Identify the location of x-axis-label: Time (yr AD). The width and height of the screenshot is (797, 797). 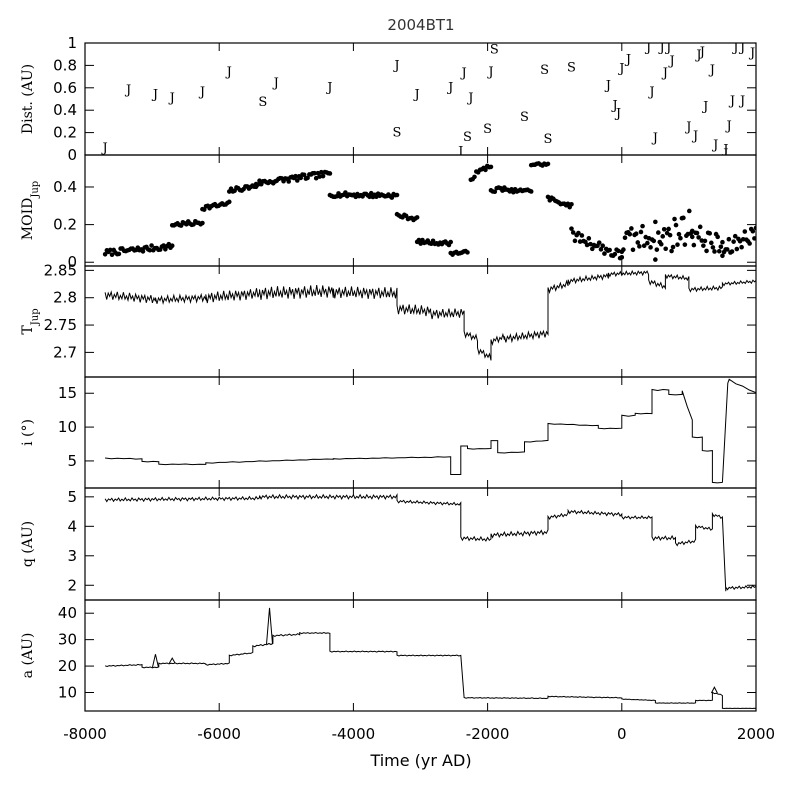
(420, 760).